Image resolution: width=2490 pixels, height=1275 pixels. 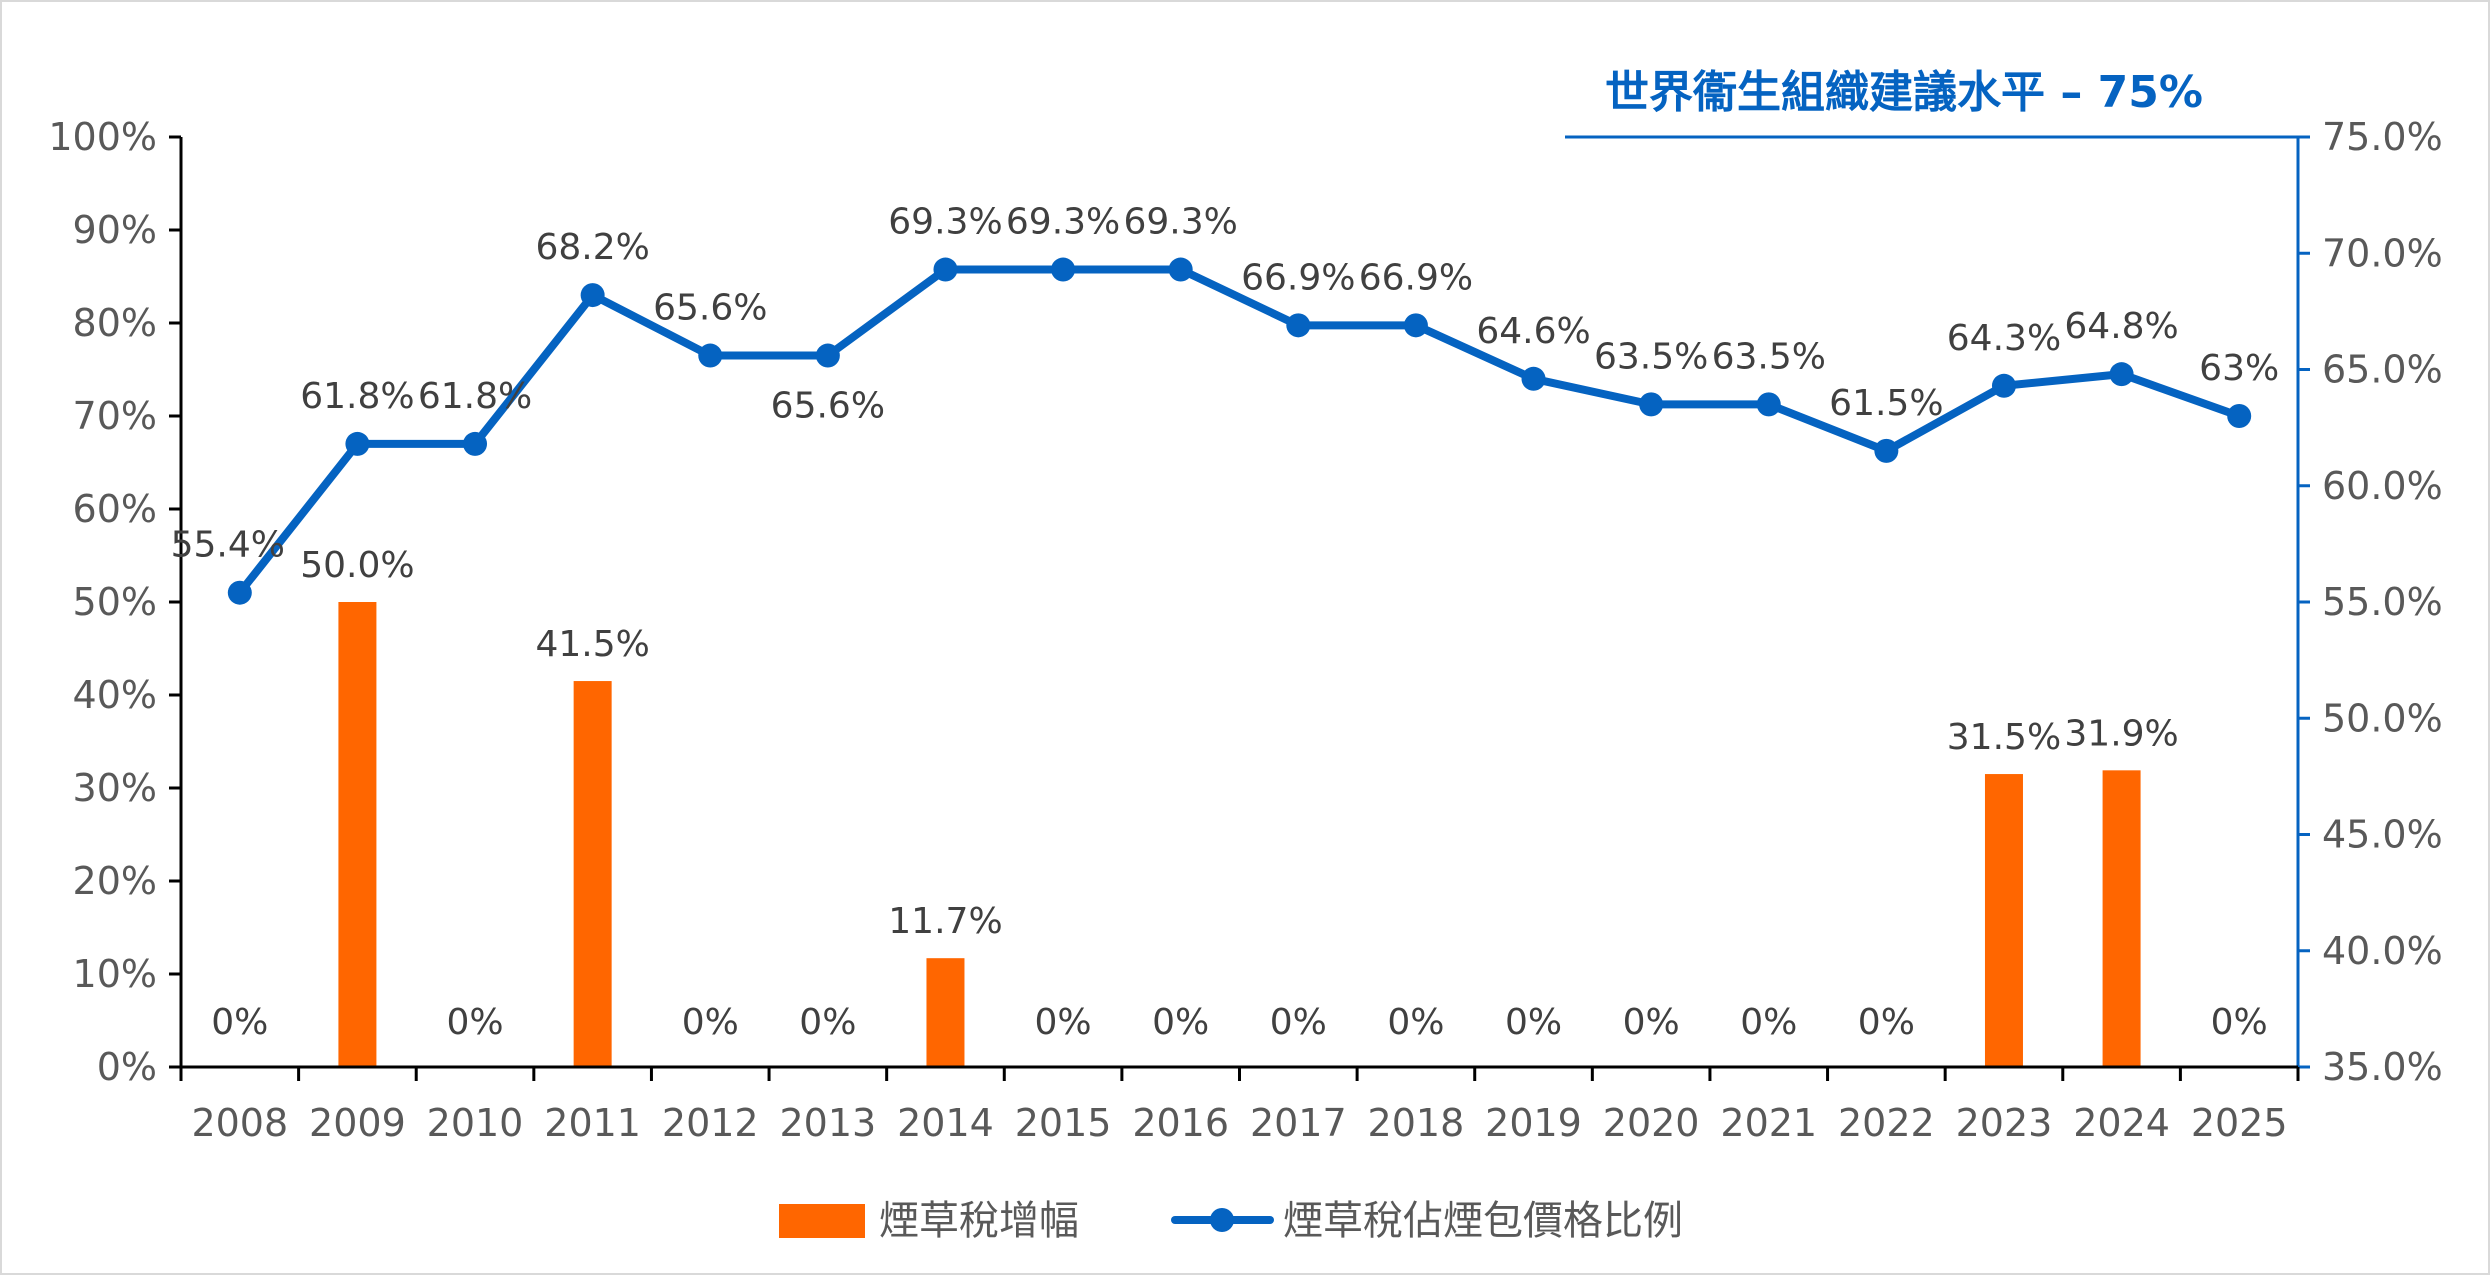 I want to click on bar-label-2017: 0%, so click(x=1298, y=1022).